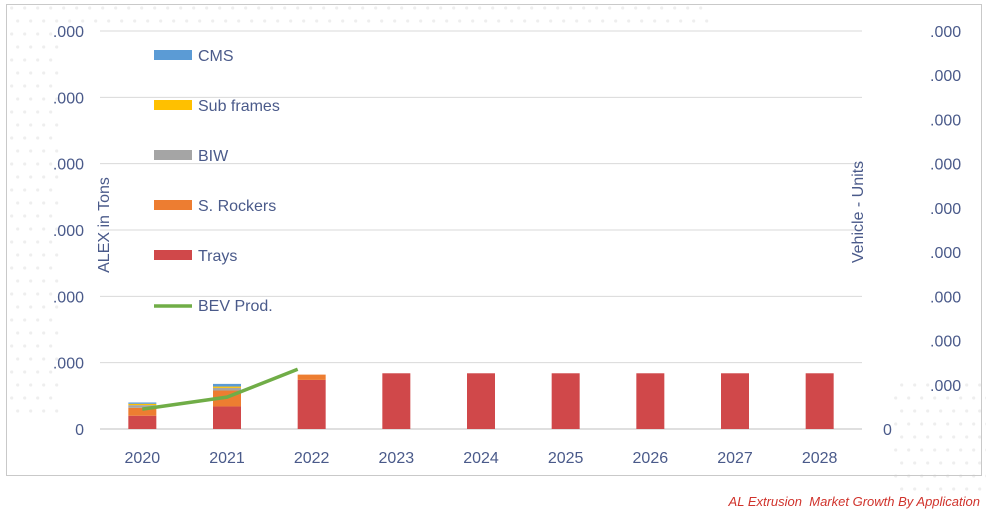 Image resolution: width=986 pixels, height=516 pixels. What do you see at coordinates (235, 306) in the screenshot?
I see `legend-label: BEV Prod.` at bounding box center [235, 306].